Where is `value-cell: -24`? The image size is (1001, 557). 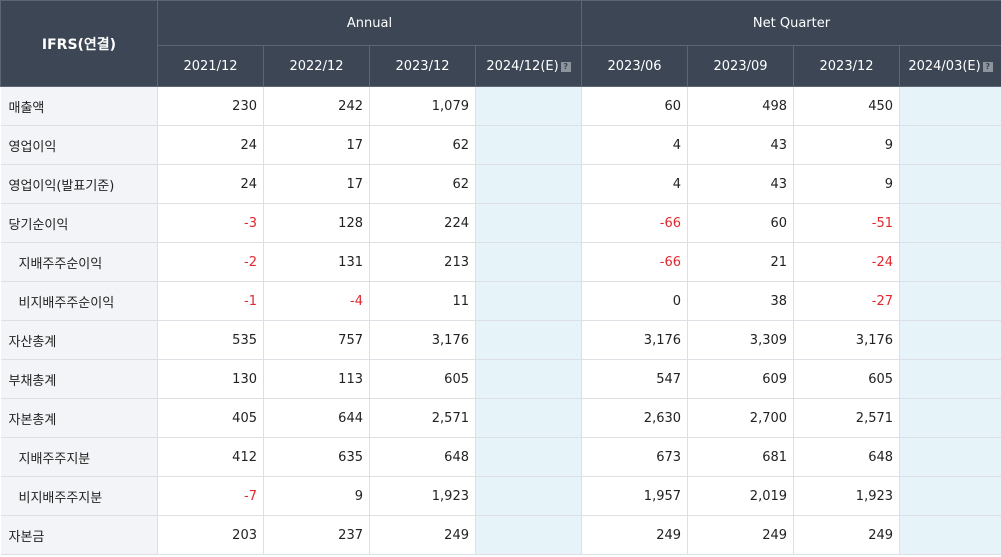 value-cell: -24 is located at coordinates (847, 262).